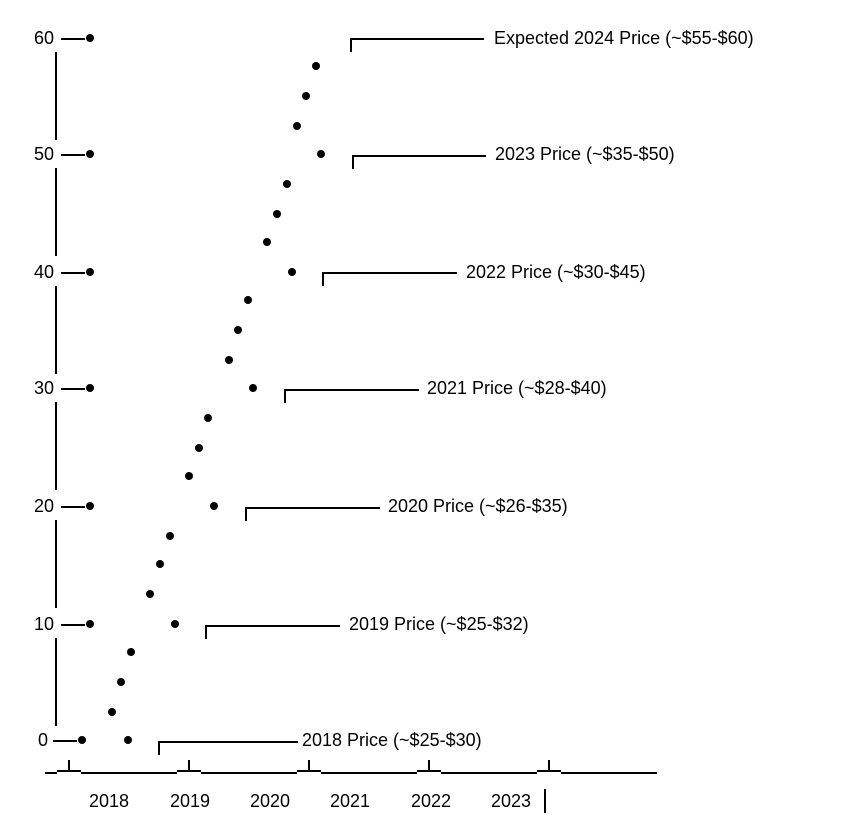  Describe the element at coordinates (517, 388) in the screenshot. I see `annotation-label-2021: 2021 Price (~$28-$40)` at that location.